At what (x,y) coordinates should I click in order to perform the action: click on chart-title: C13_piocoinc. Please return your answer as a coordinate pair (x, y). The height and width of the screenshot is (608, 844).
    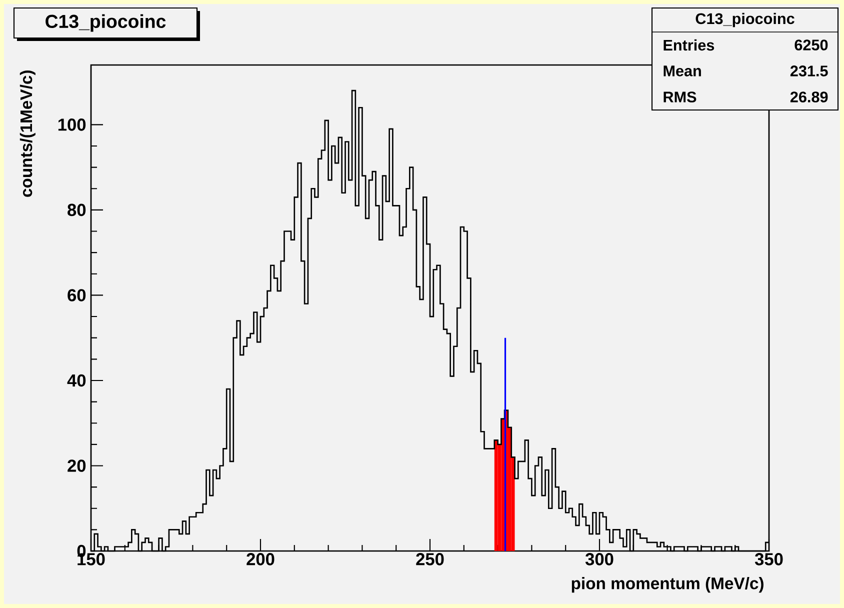
    Looking at the image, I should click on (106, 23).